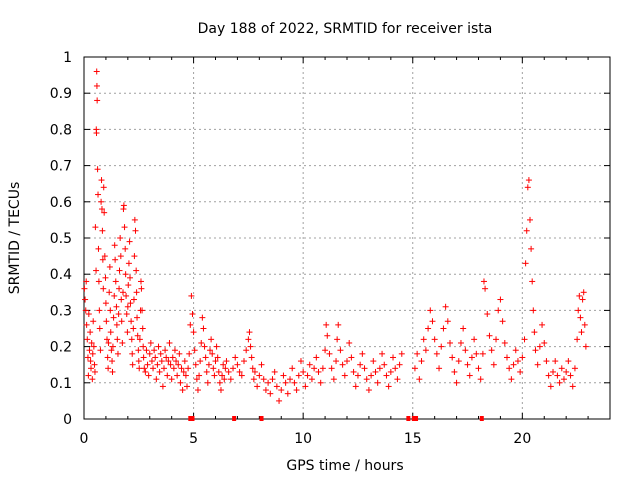 This screenshot has height=480, width=640. Describe the element at coordinates (61, 94) in the screenshot. I see `y-tick-label: 0.9` at that location.